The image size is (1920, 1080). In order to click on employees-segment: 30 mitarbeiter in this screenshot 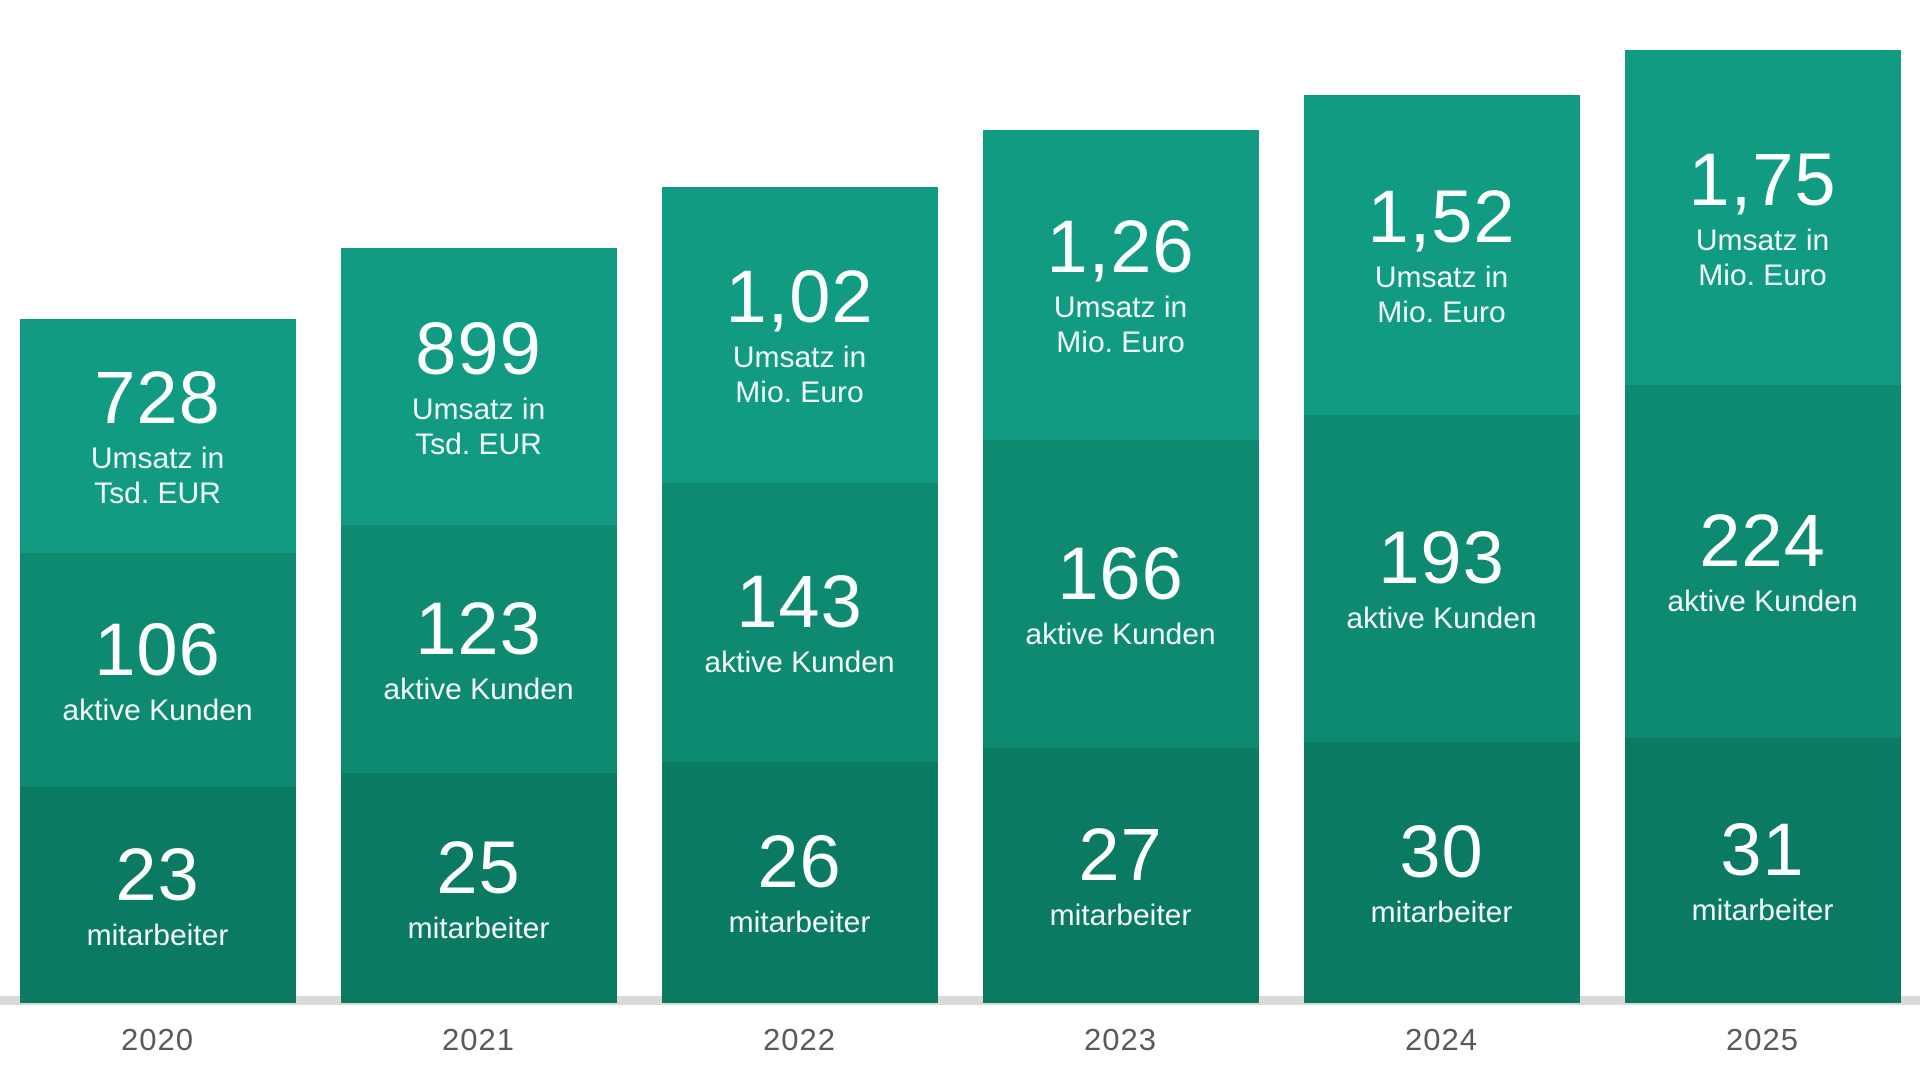, I will do `click(1441, 872)`.